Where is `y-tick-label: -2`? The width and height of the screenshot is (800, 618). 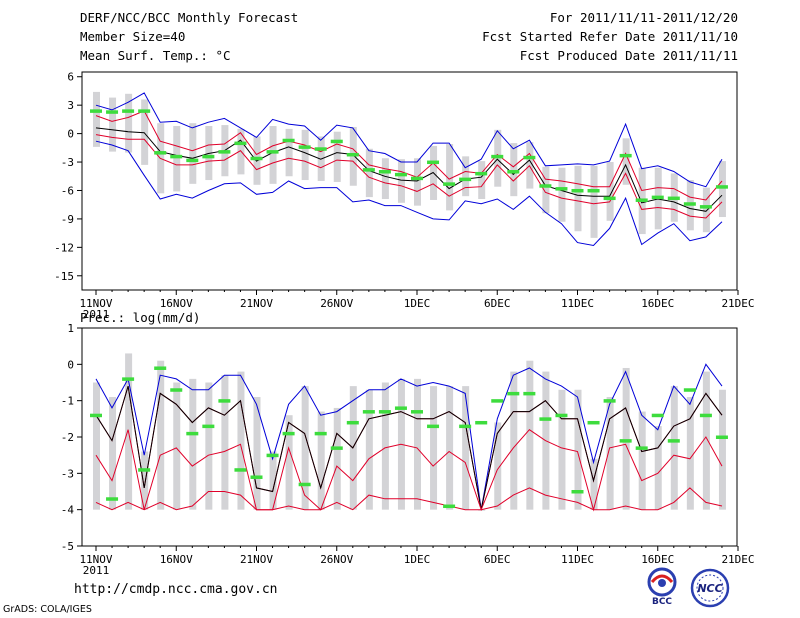
y-tick-label: -2 is located at coordinates (67, 437).